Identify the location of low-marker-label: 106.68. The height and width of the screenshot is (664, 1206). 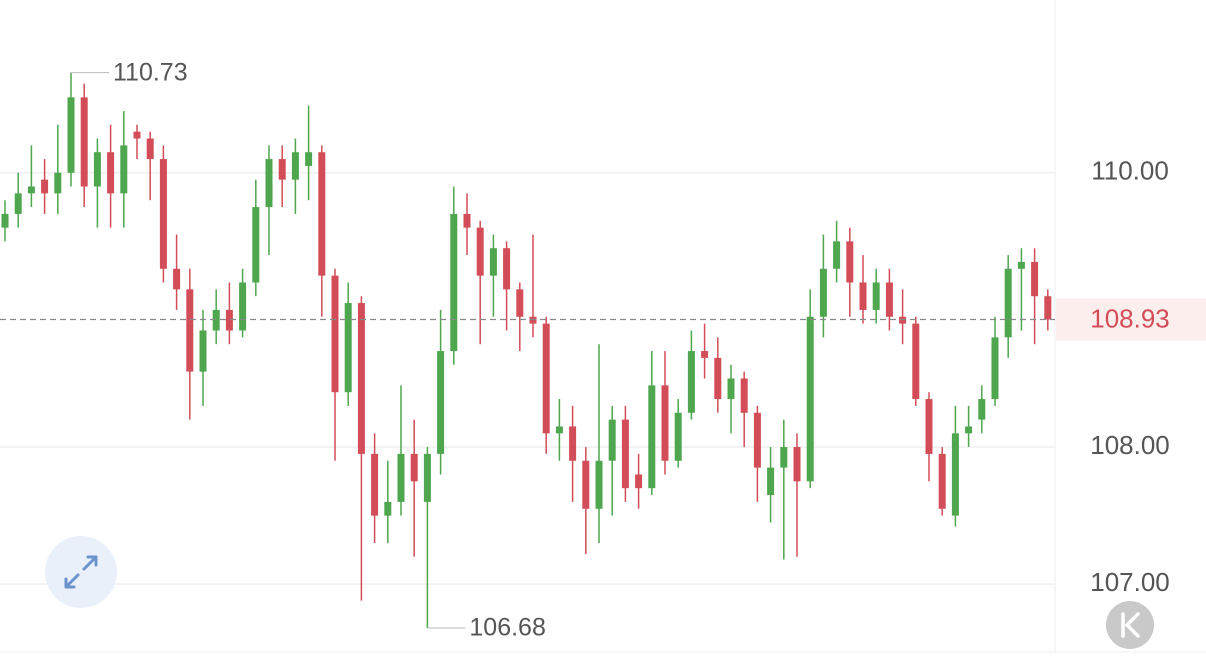
(507, 628).